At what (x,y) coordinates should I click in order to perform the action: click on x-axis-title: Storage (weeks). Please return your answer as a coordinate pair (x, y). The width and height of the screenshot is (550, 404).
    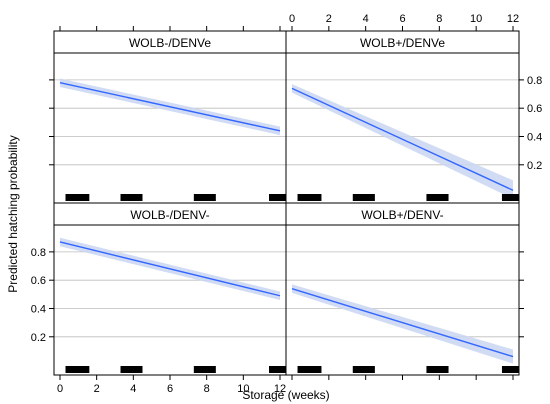
    Looking at the image, I should click on (285, 395).